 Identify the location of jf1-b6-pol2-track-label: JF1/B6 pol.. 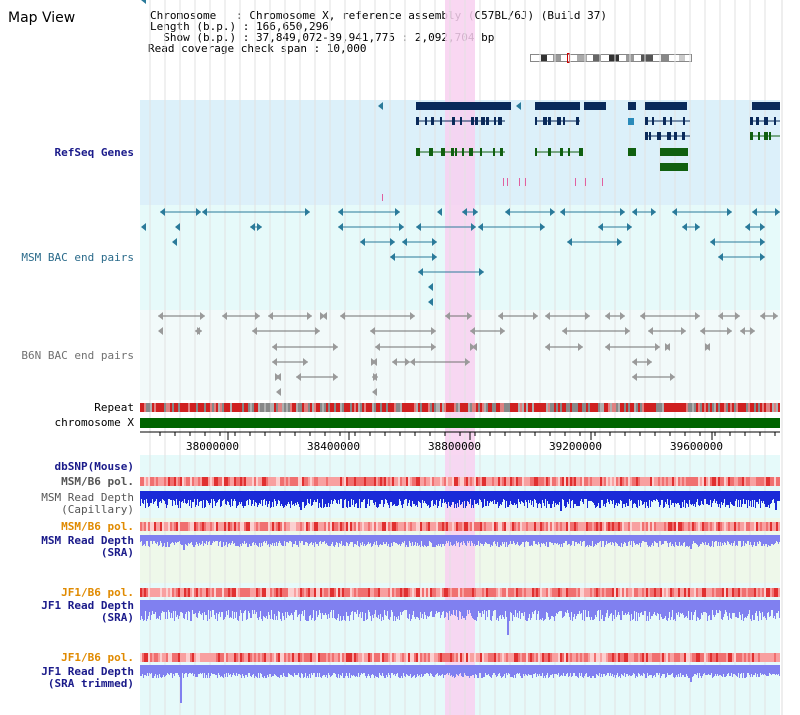
(97, 657).